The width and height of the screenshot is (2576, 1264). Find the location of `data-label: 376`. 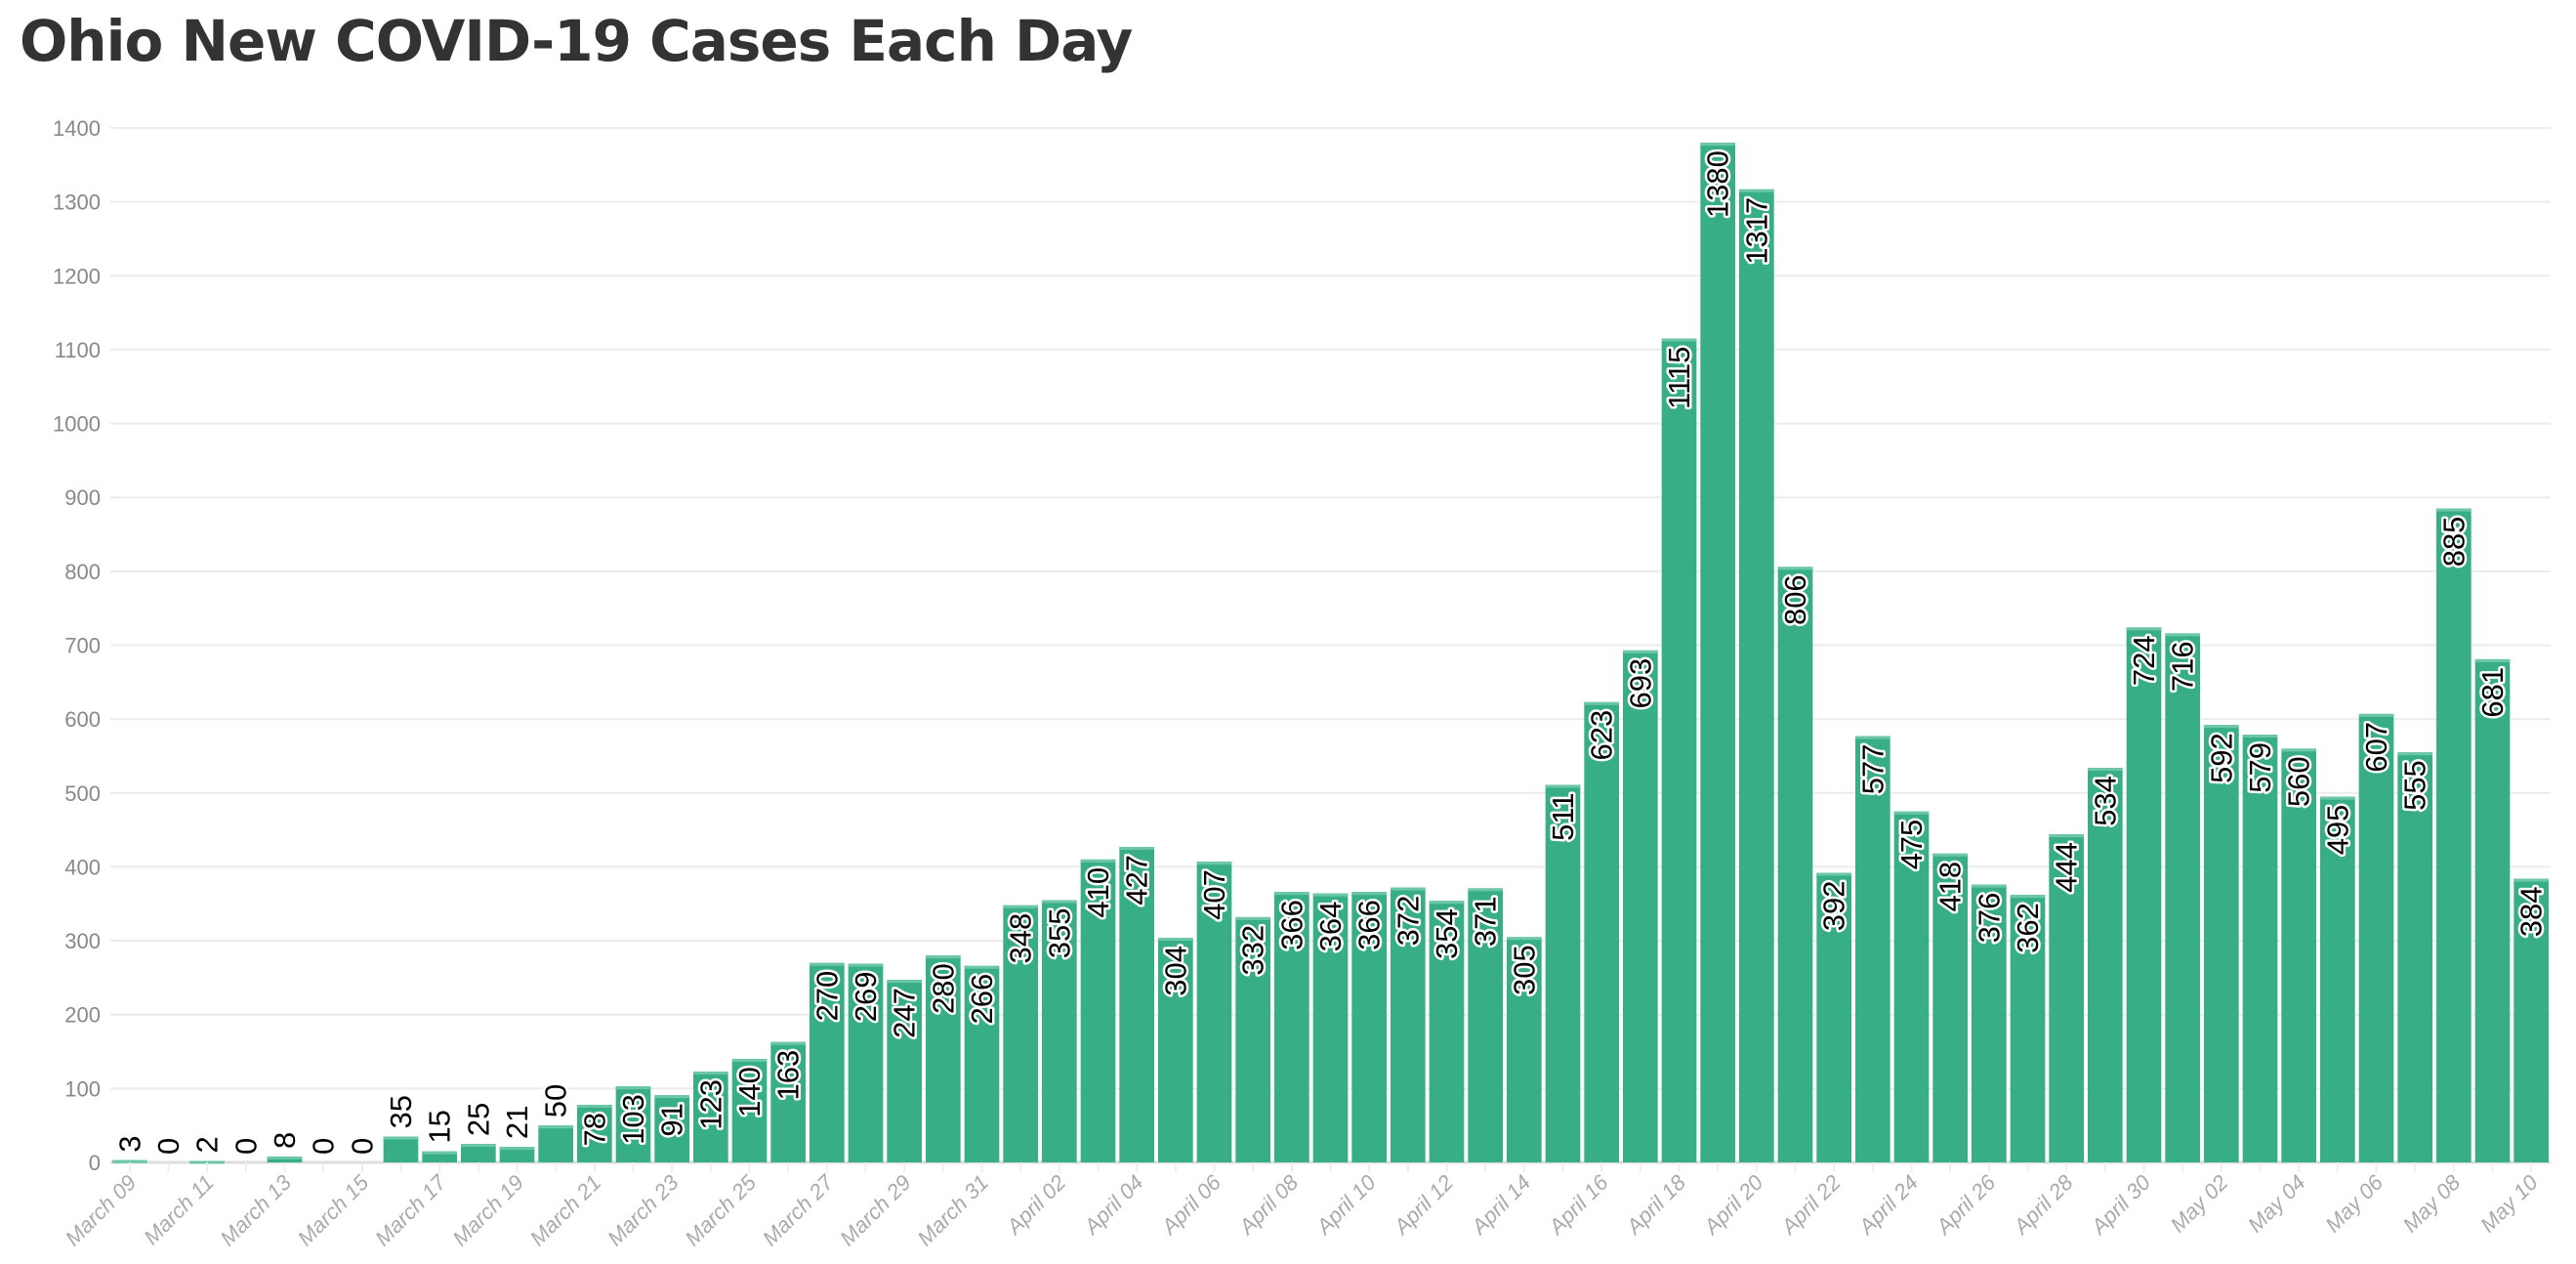

data-label: 376 is located at coordinates (1989, 918).